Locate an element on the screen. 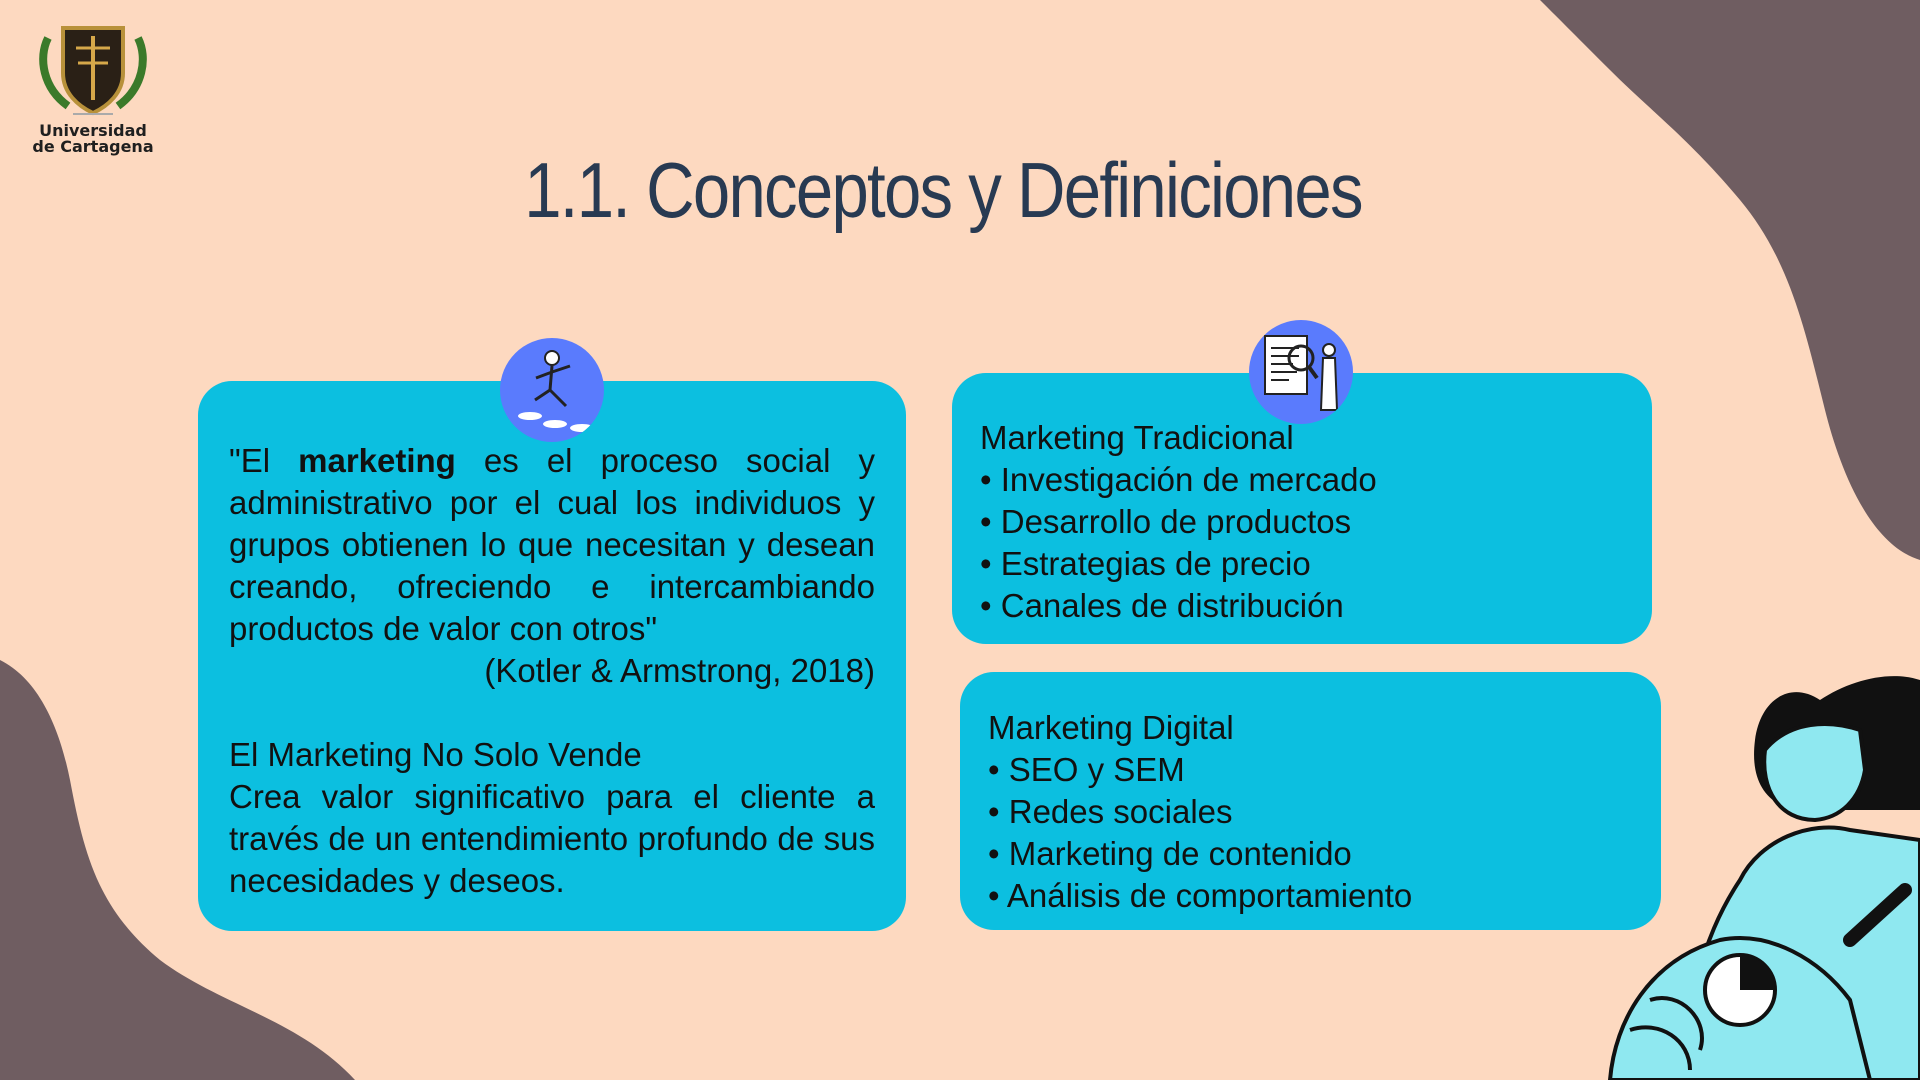  list-item: Redes sociales is located at coordinates (1308, 812).